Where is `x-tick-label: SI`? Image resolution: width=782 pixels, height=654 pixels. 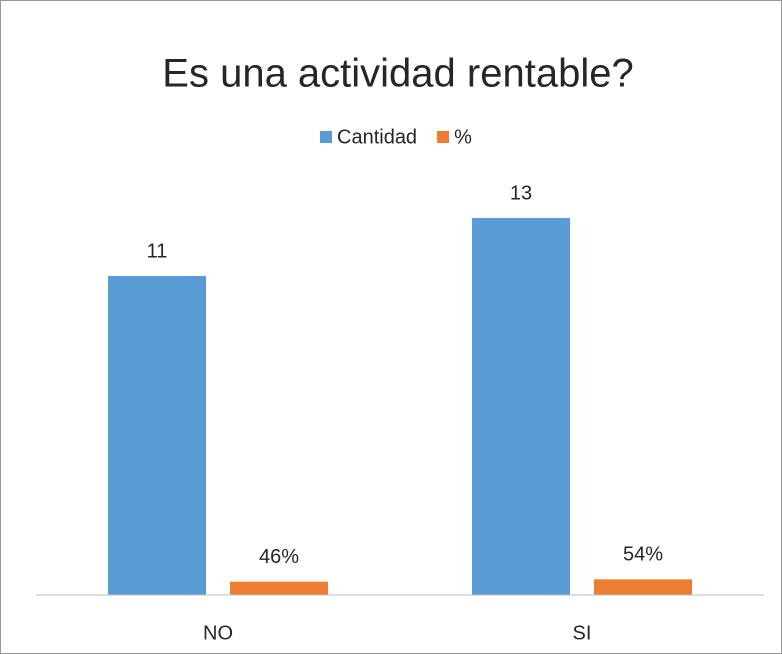 x-tick-label: SI is located at coordinates (582, 633).